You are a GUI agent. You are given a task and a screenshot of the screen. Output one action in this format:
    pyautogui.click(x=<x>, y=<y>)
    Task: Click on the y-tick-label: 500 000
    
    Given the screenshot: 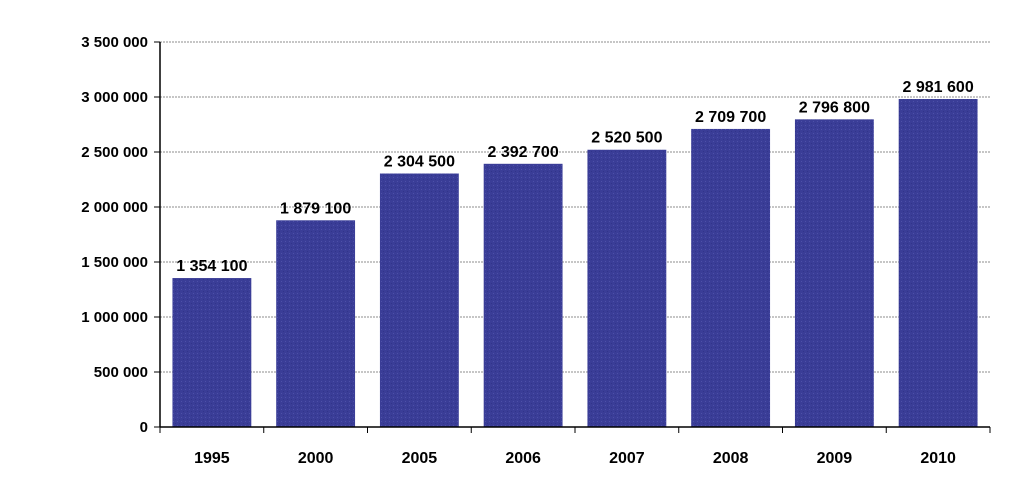 What is the action you would take?
    pyautogui.click(x=121, y=372)
    